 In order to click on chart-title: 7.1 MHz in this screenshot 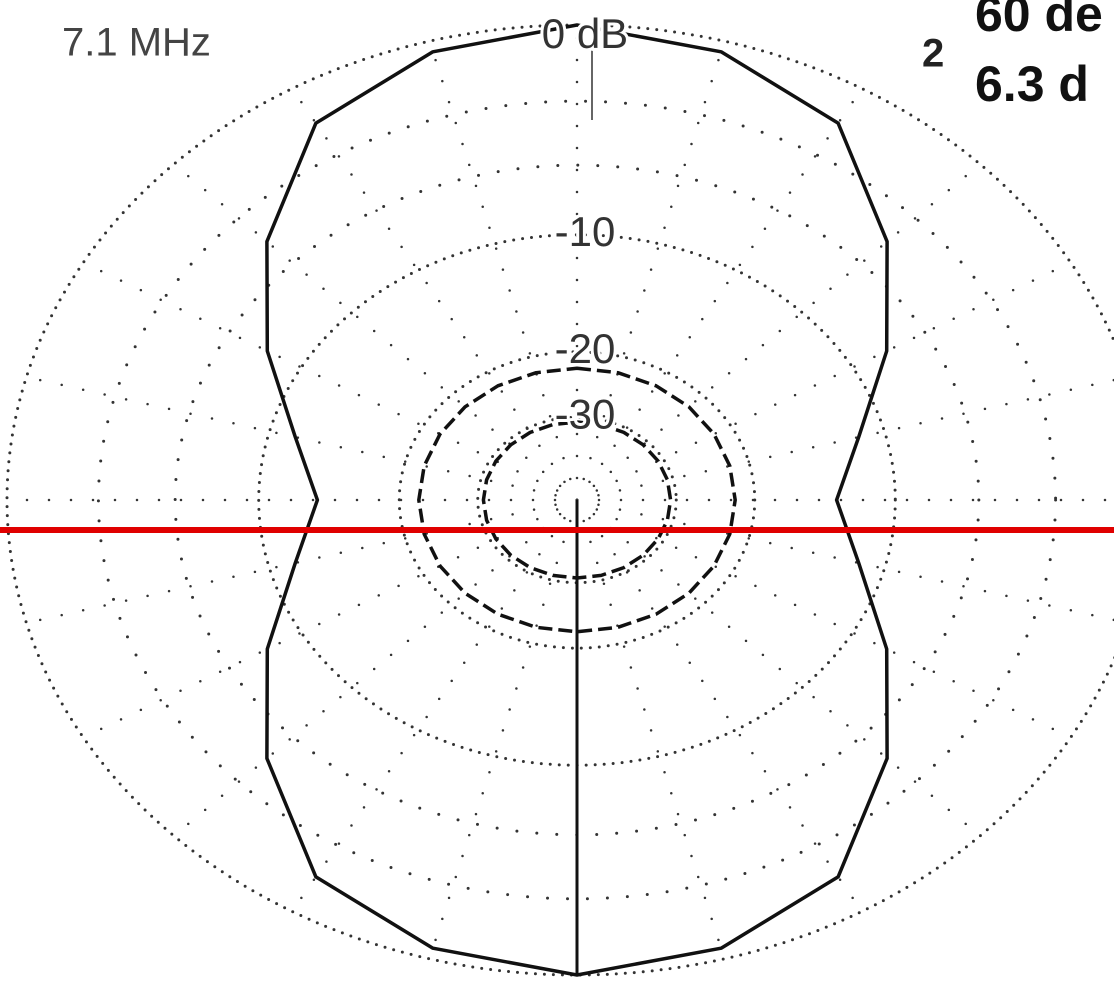, I will do `click(136, 43)`.